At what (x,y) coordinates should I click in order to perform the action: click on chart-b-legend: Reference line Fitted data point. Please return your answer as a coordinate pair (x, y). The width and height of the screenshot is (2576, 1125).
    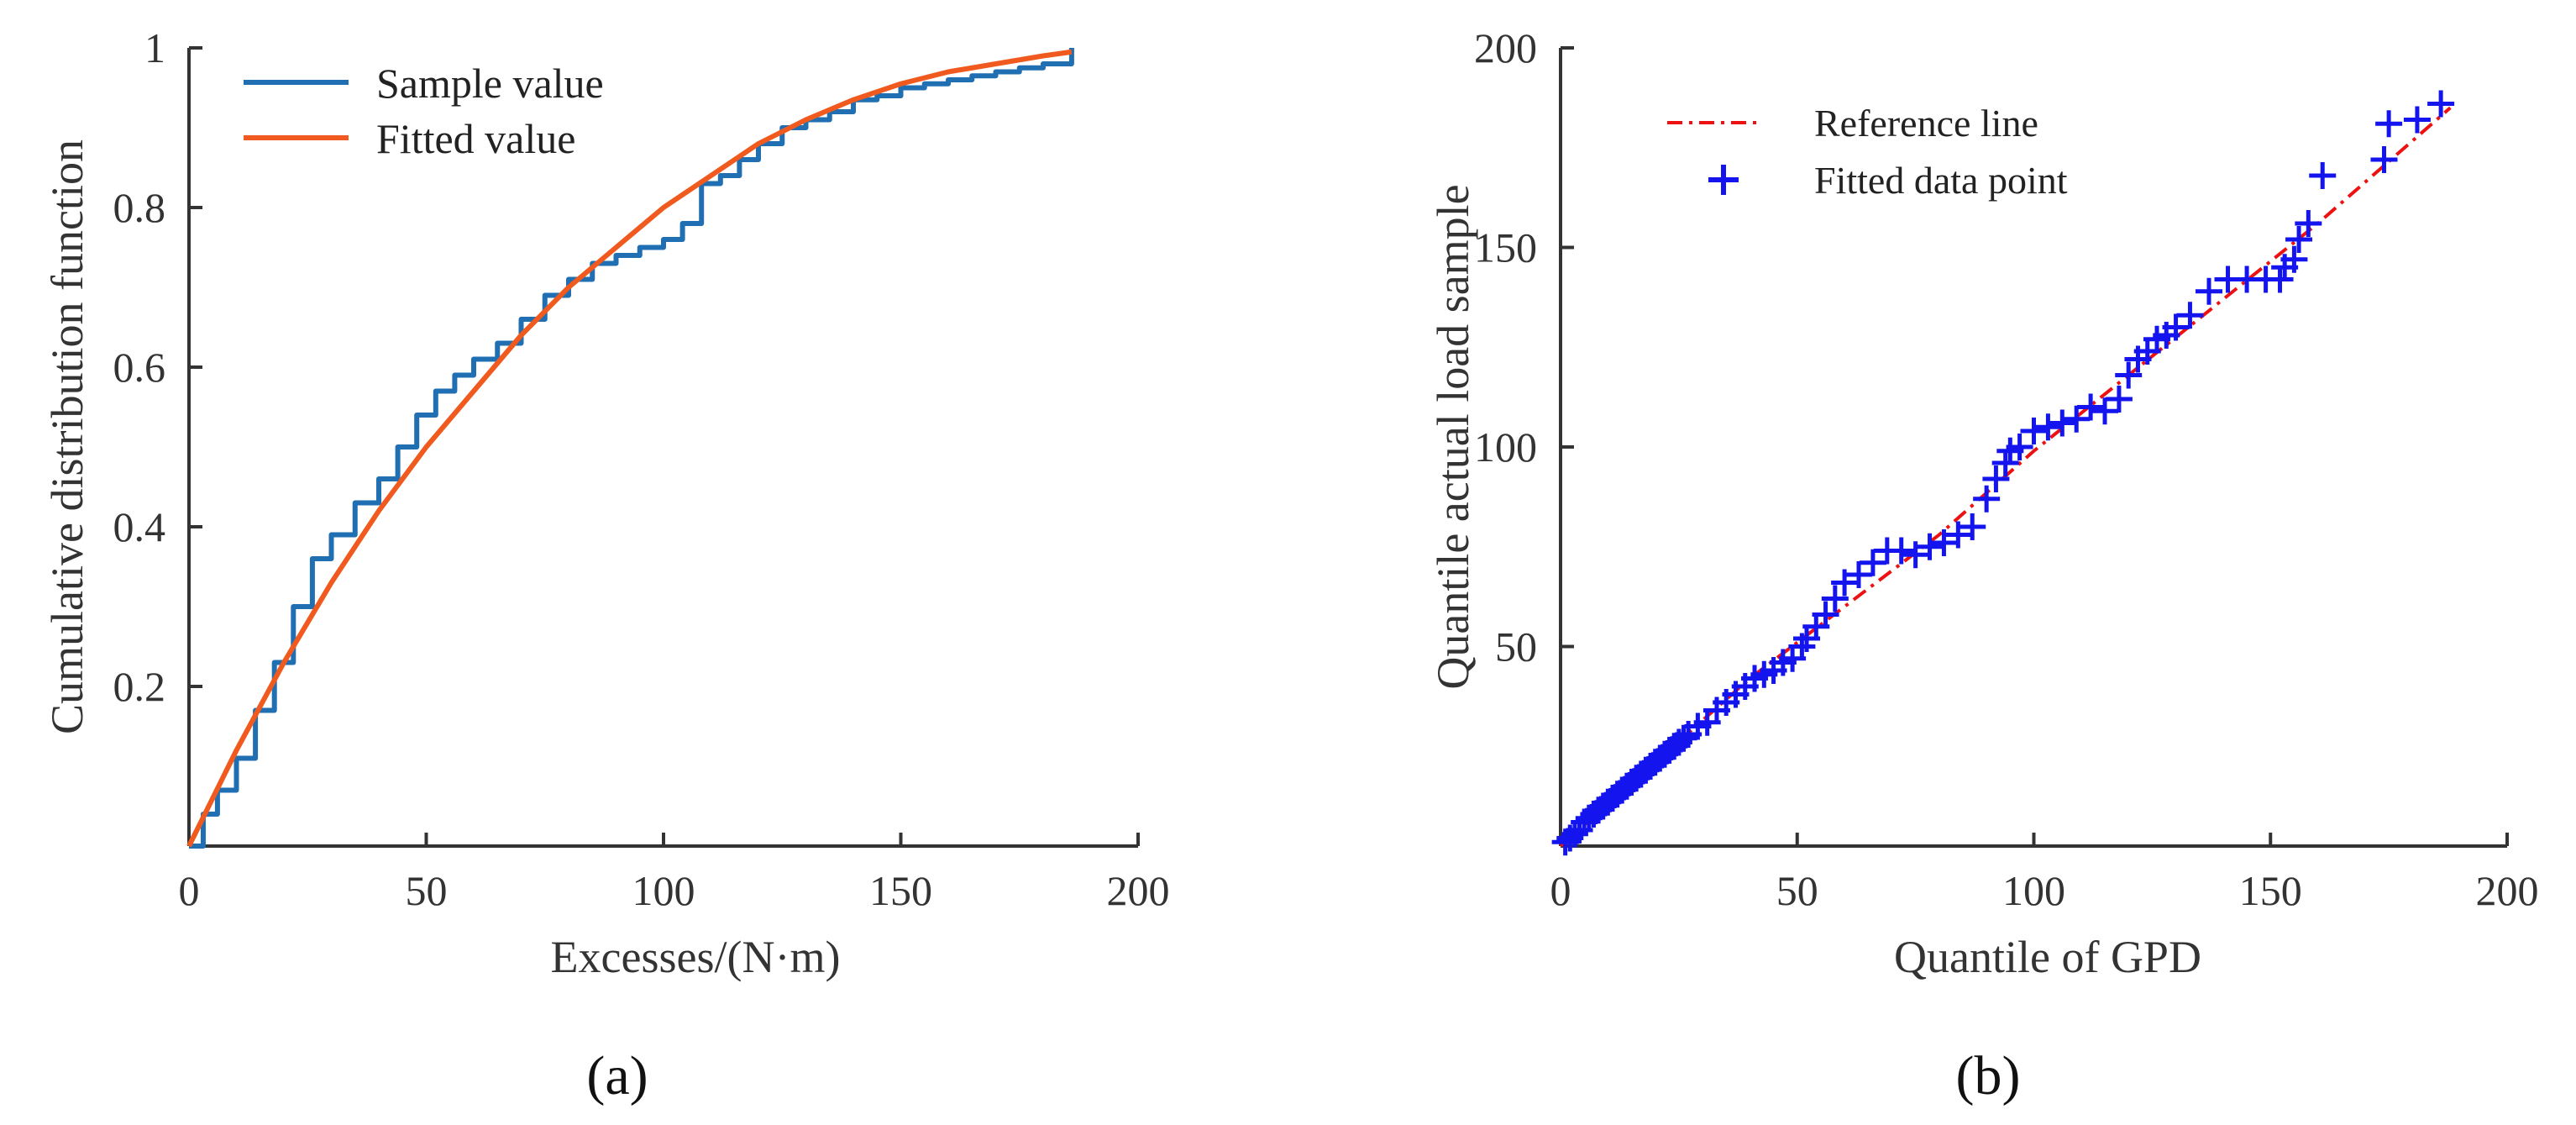
    Looking at the image, I should click on (1867, 152).